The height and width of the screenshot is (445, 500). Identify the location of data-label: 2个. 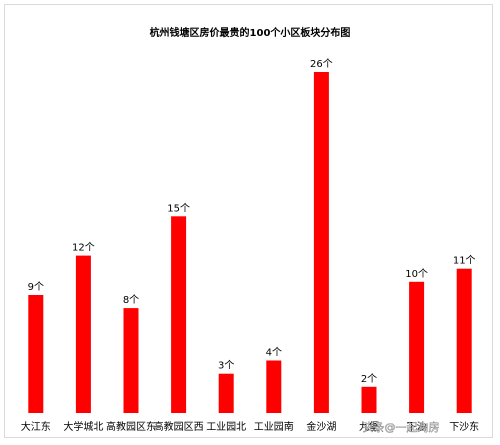
(369, 379).